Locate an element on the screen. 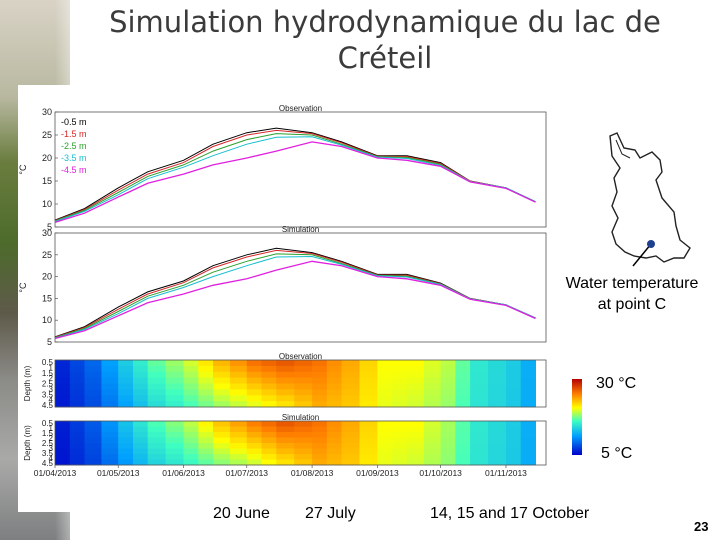 The height and width of the screenshot is (540, 720). y-tick-label-2: 25 is located at coordinates (47, 255).